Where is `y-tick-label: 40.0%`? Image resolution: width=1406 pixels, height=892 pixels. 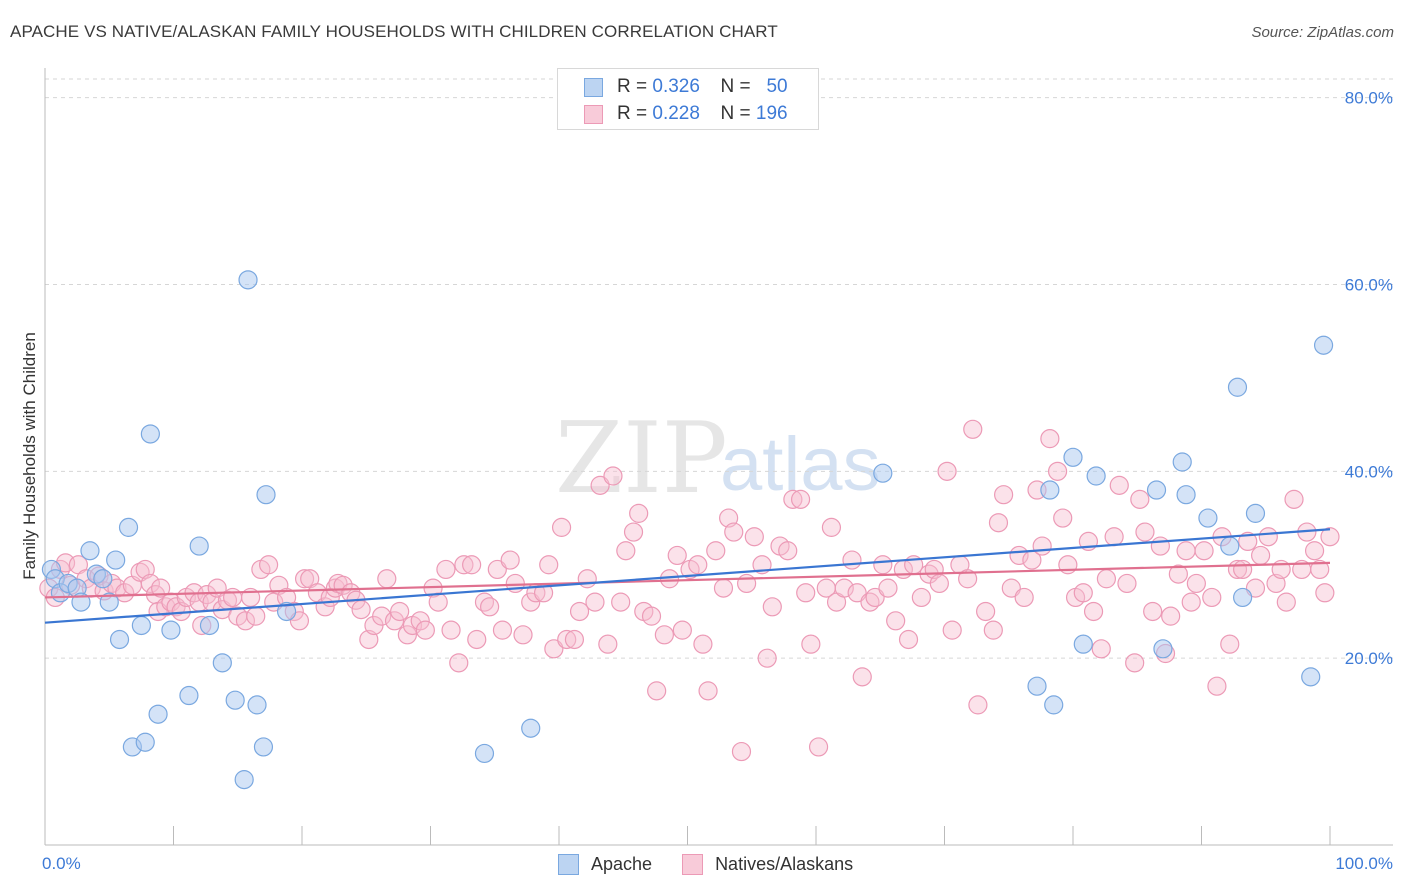
y-tick-label: 40.0% is located at coordinates (1369, 471).